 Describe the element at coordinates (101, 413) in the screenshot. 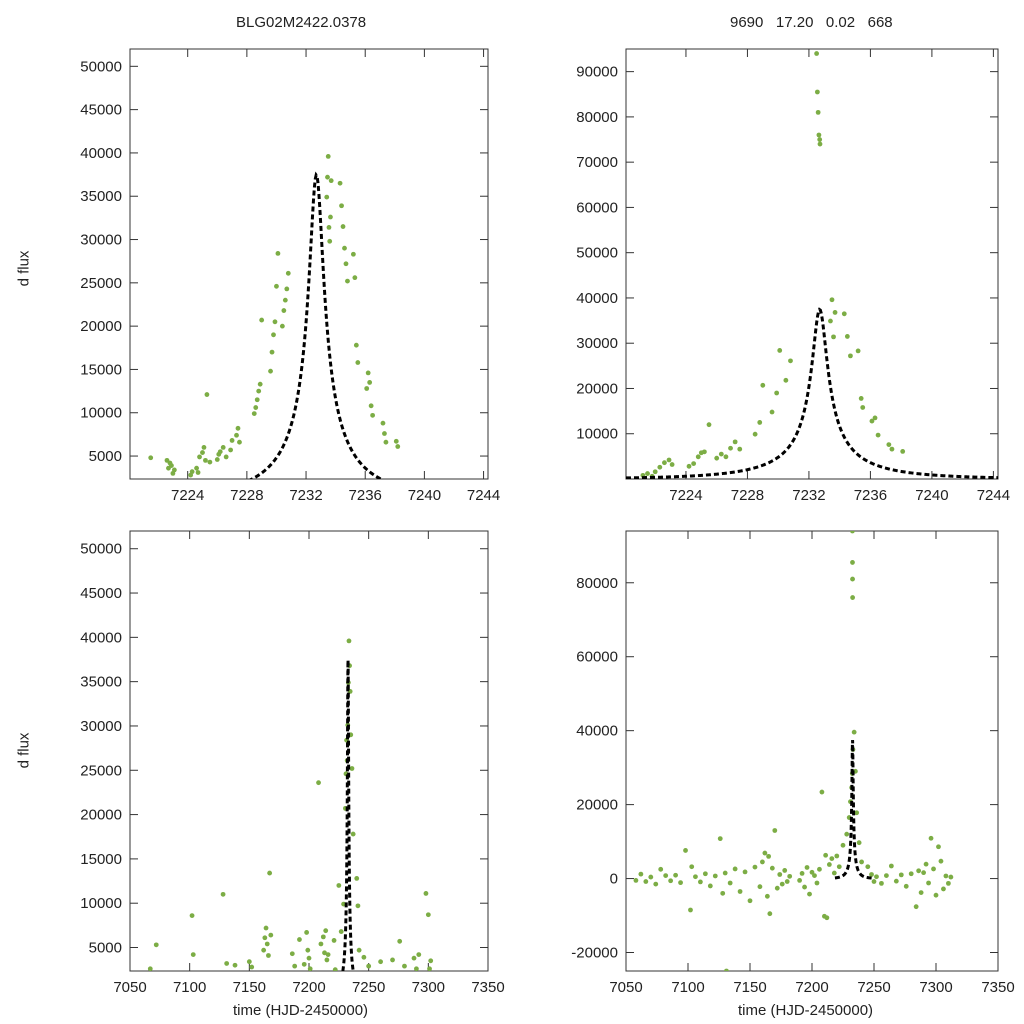

I see `y-tick-label: 10000` at that location.